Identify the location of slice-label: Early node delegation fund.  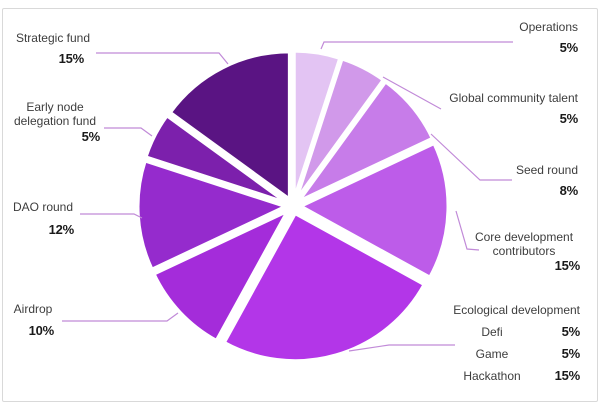
(55, 114).